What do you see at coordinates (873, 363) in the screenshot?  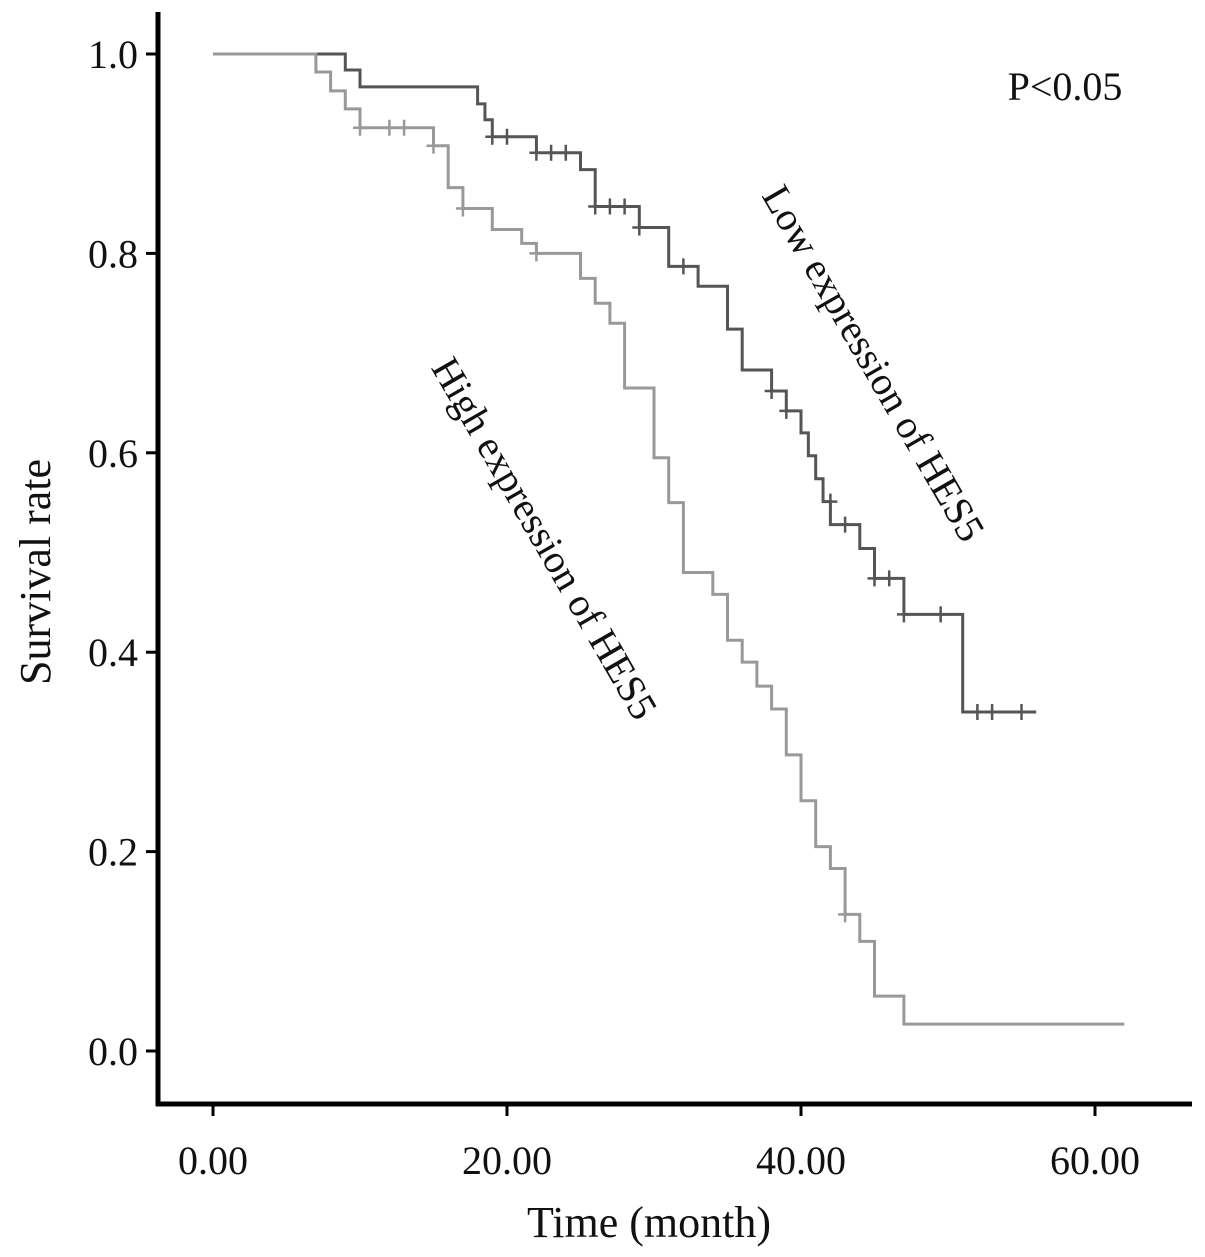 I see `series-label-low: Low expression of HES5` at bounding box center [873, 363].